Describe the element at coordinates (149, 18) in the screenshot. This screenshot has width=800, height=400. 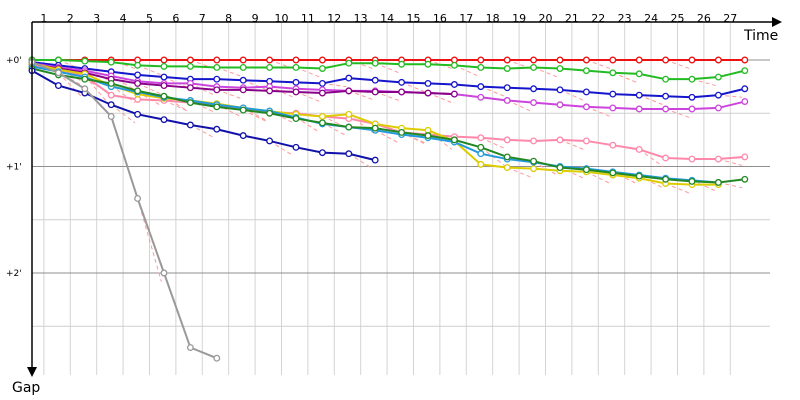
I see `x-tick-label: 5` at that location.